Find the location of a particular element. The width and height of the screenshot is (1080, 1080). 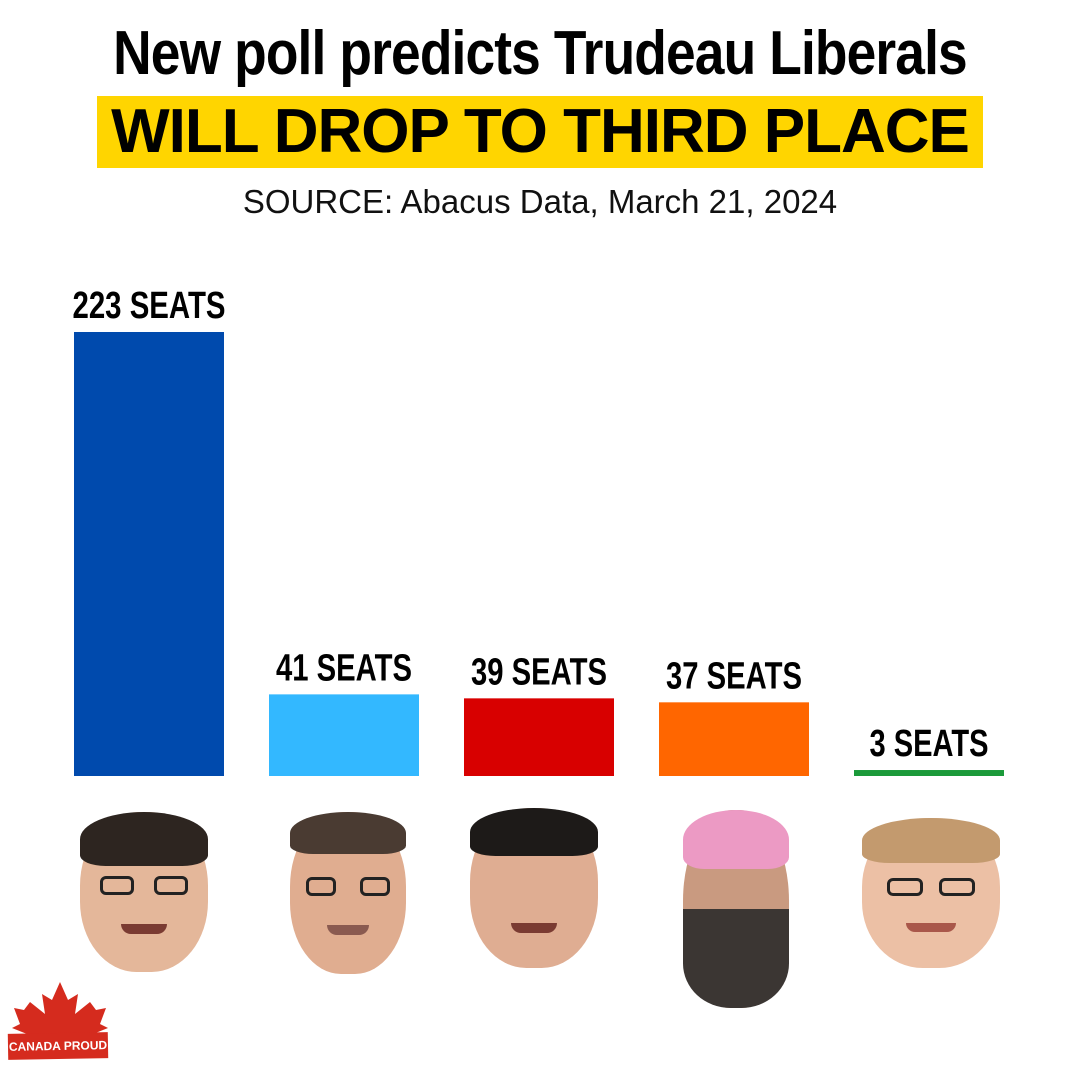

headline-highlight: WILL DROP TO THIRD PLACE is located at coordinates (540, 132).